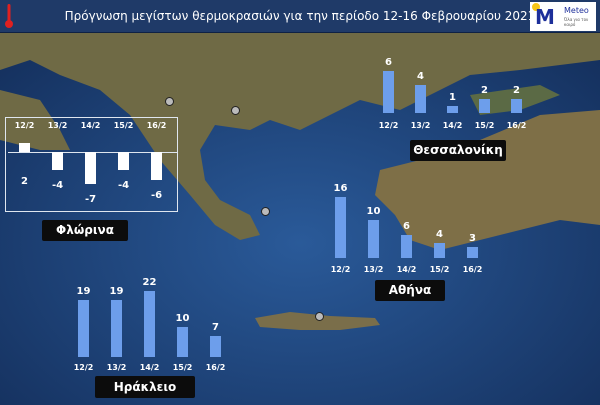 This screenshot has width=600, height=405. I want to click on thessaloniki-date-label: 12/2, so click(388, 125).